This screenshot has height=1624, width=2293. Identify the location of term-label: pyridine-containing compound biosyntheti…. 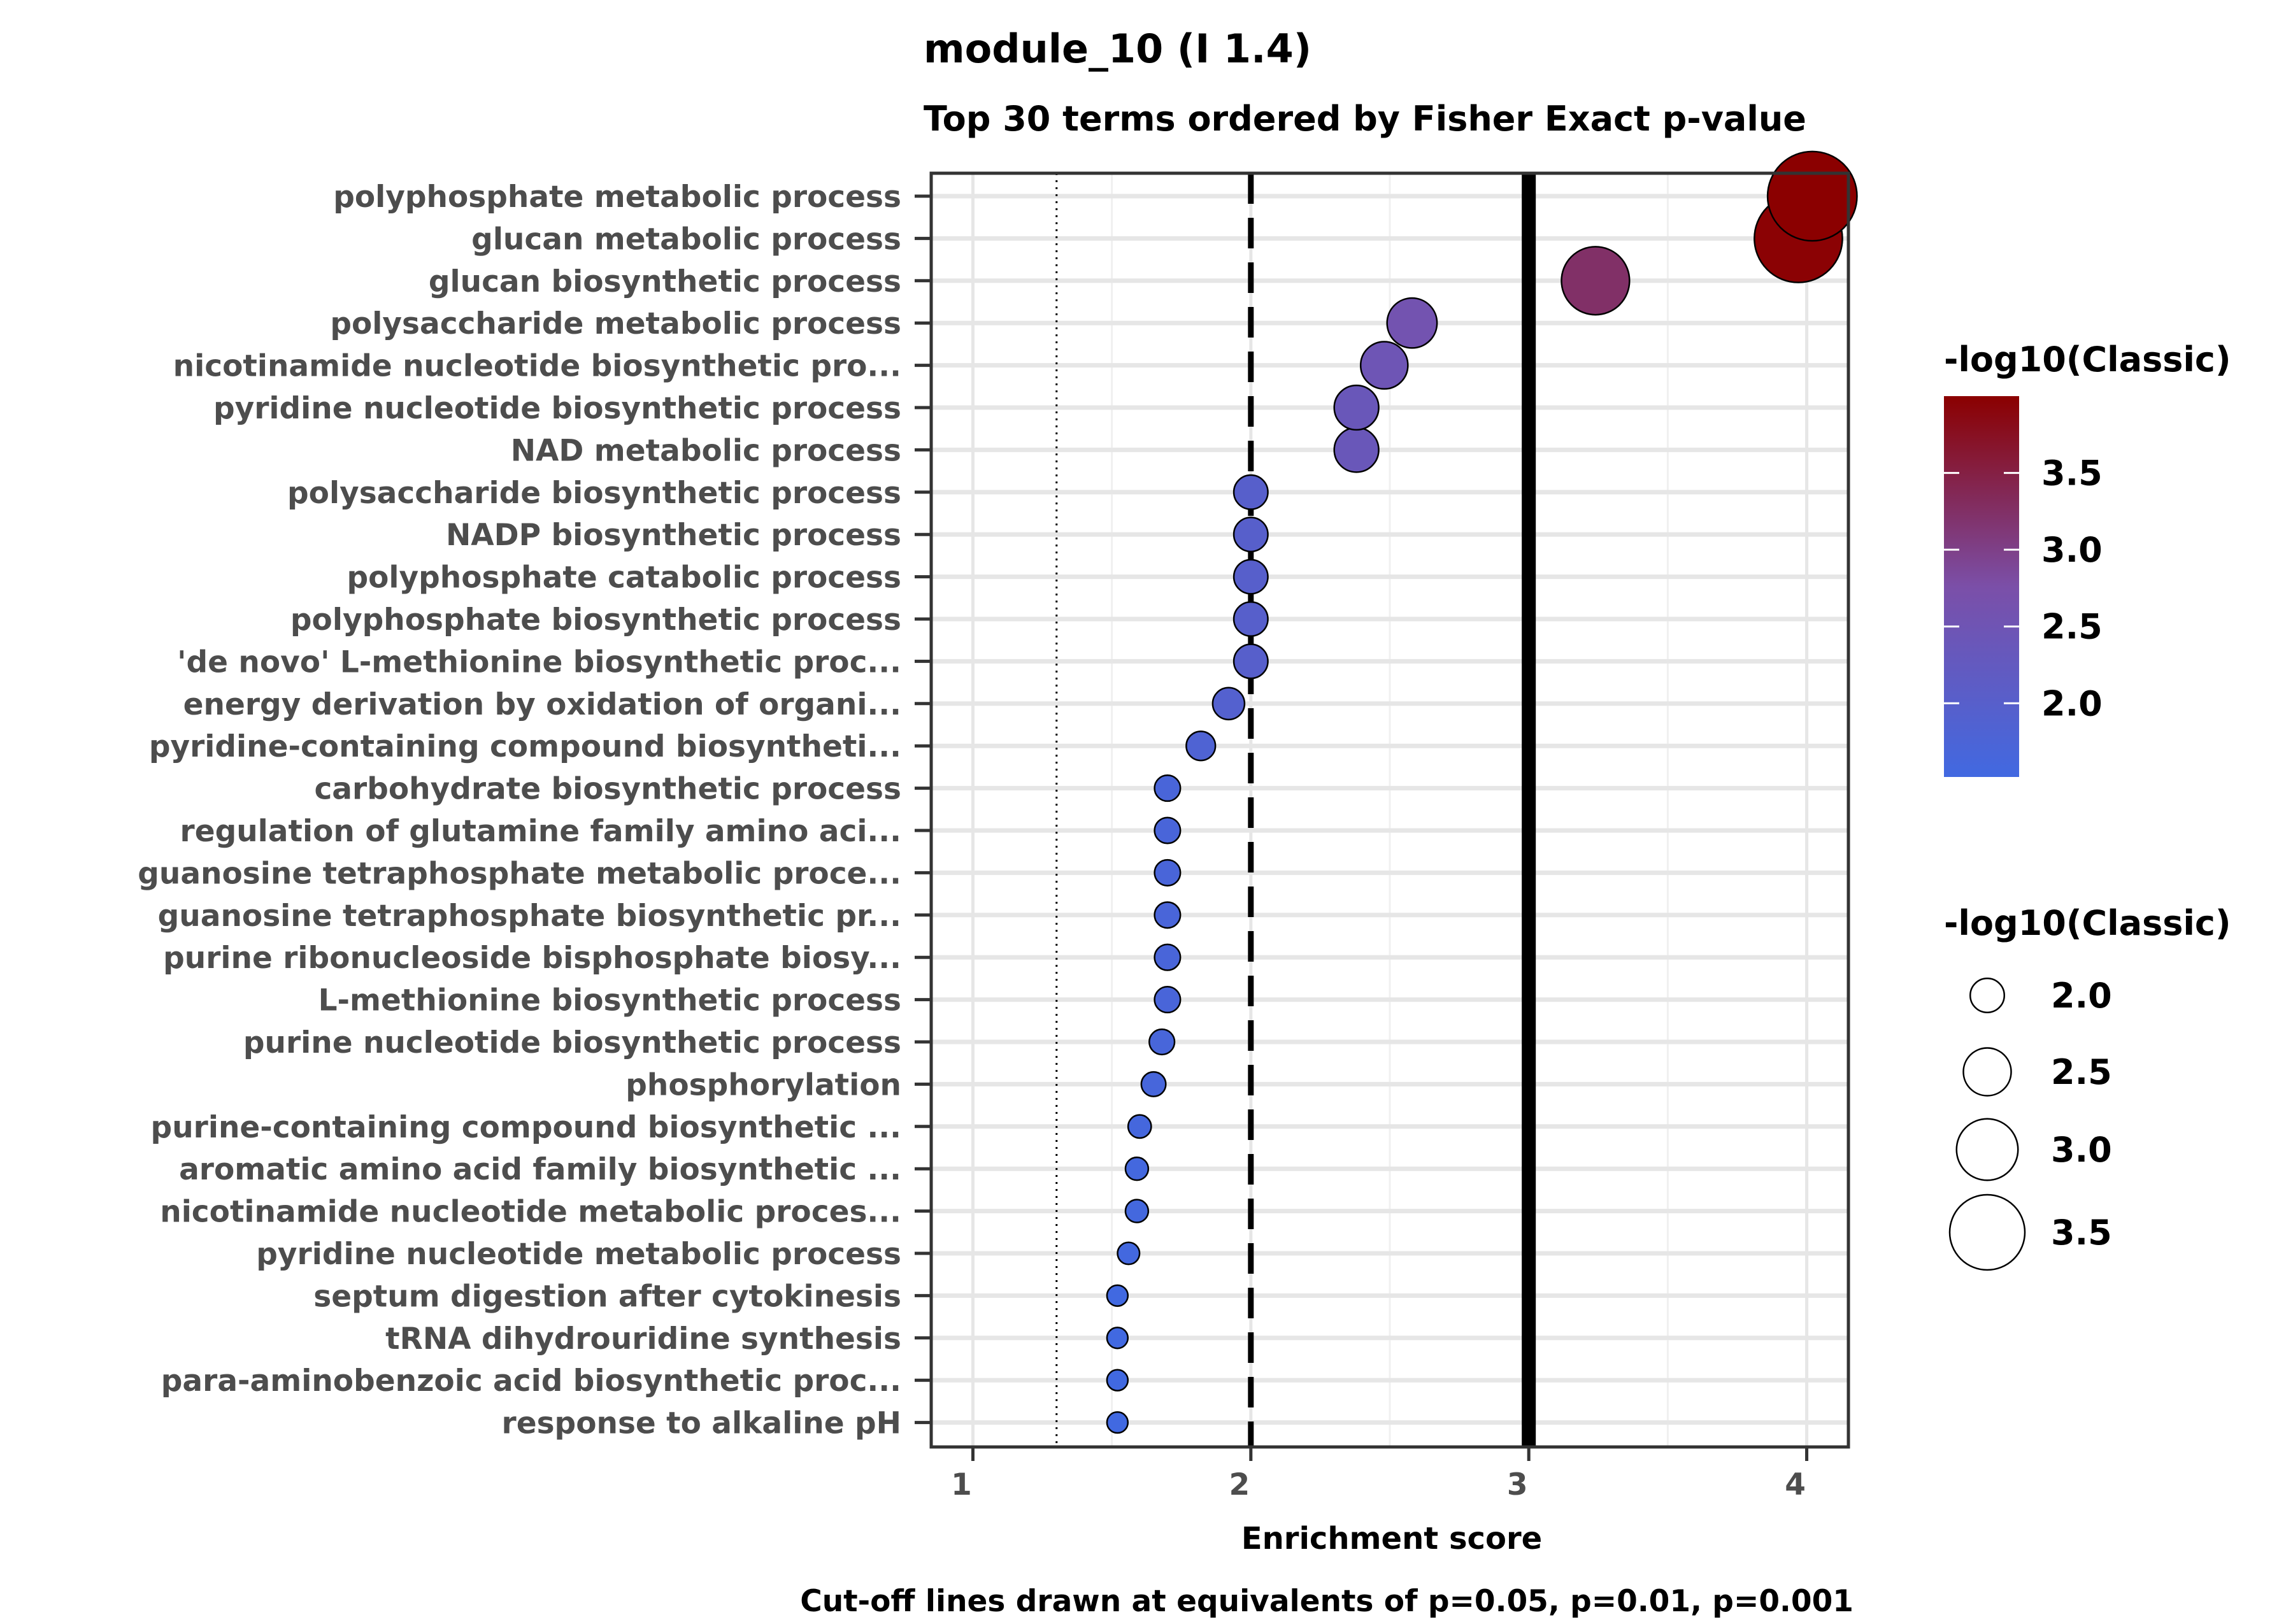
(525, 746).